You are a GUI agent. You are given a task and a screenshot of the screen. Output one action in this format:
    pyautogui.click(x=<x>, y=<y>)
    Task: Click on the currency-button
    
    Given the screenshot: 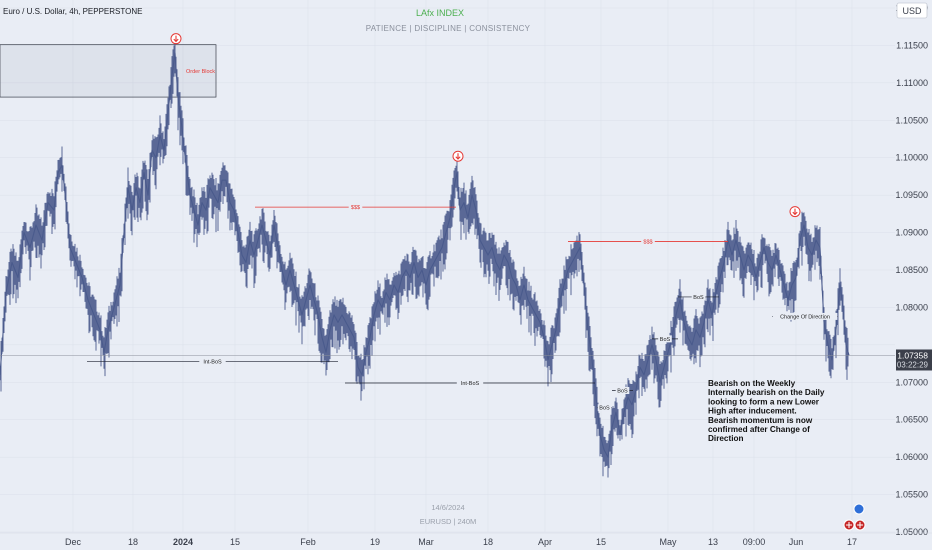 What is the action you would take?
    pyautogui.click(x=912, y=10)
    